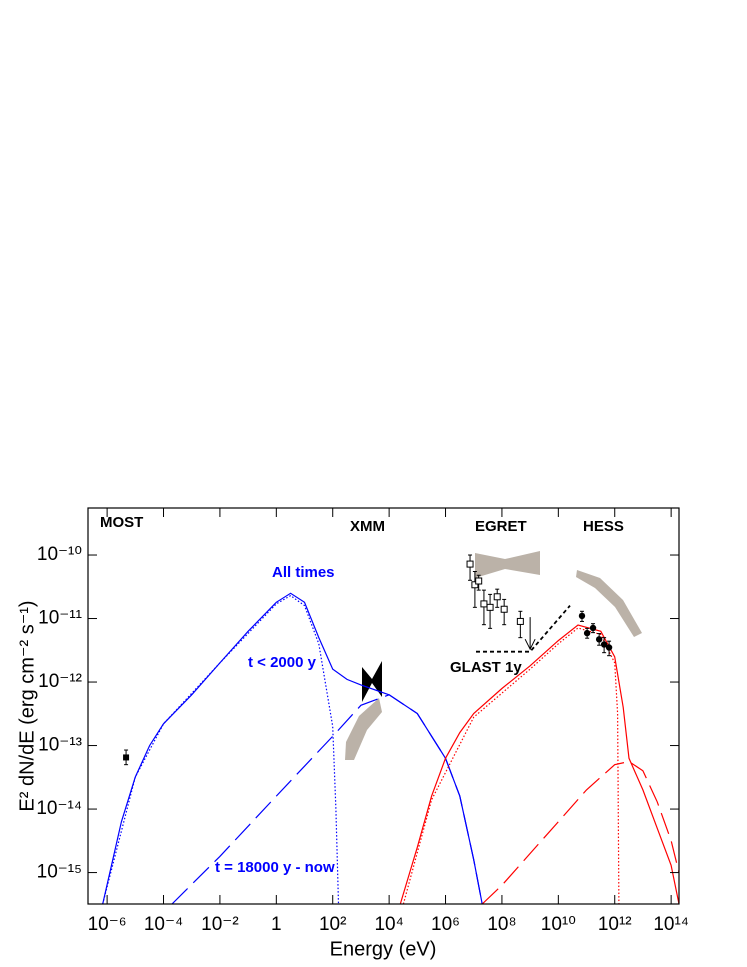 This screenshot has height=967, width=747. What do you see at coordinates (486, 667) in the screenshot?
I see `annotation: GLAST 1y` at bounding box center [486, 667].